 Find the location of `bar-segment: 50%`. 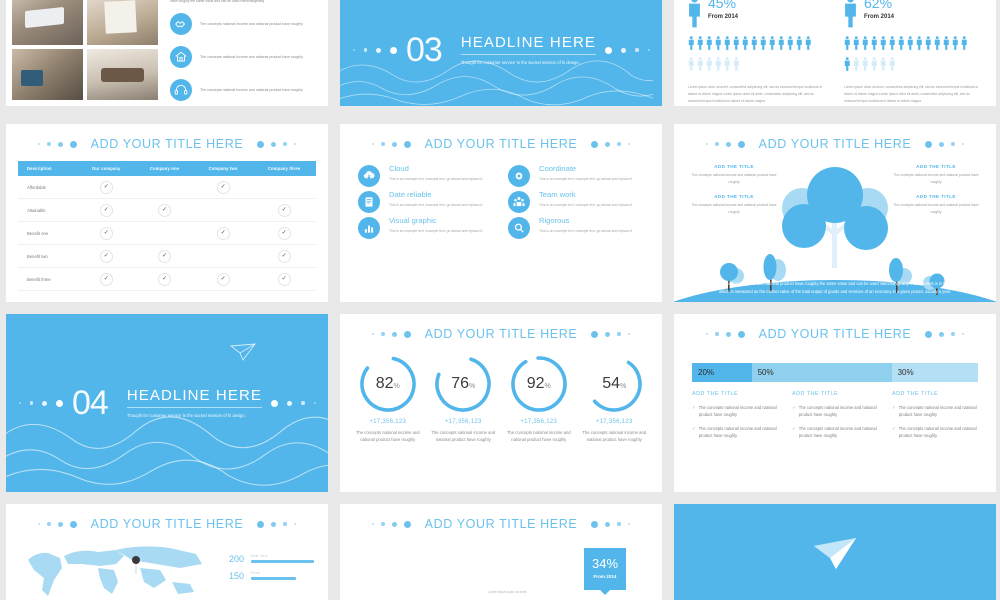

bar-segment: 50% is located at coordinates (821, 372).